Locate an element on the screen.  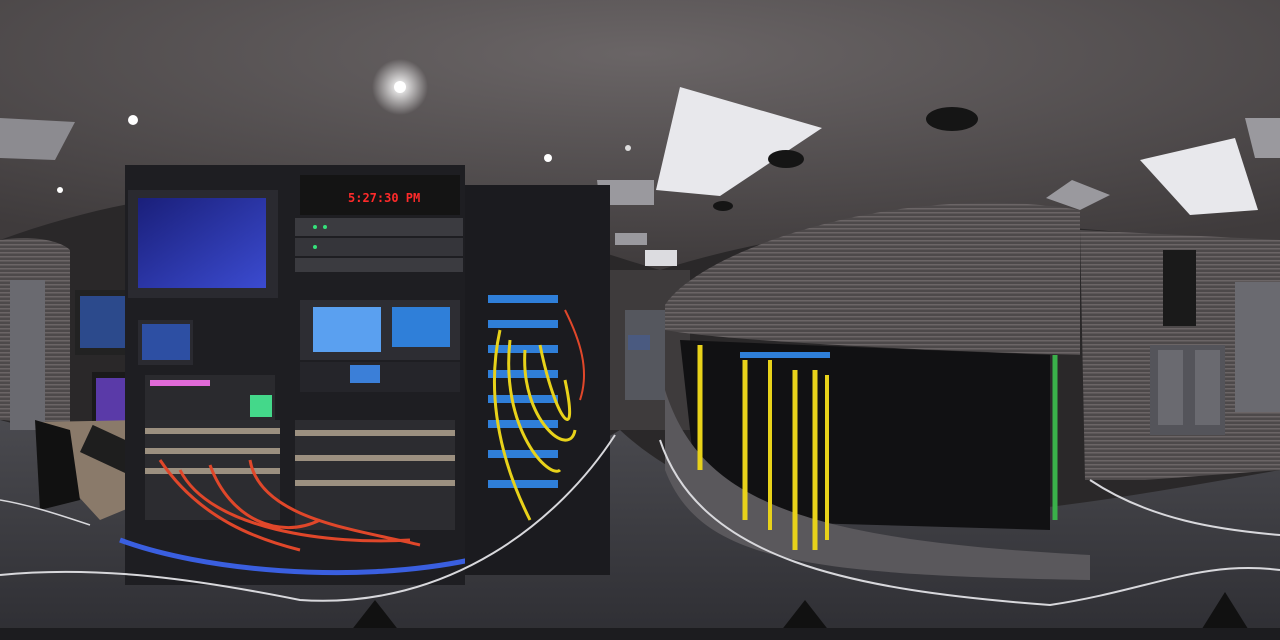
yellow-fiber-bundle is located at coordinates (534, 425).